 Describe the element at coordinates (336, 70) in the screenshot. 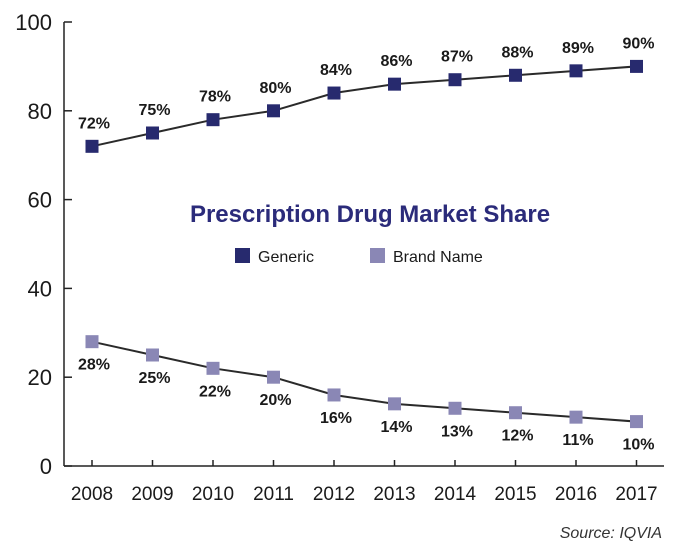

I see `data-label-generic: 84%` at that location.